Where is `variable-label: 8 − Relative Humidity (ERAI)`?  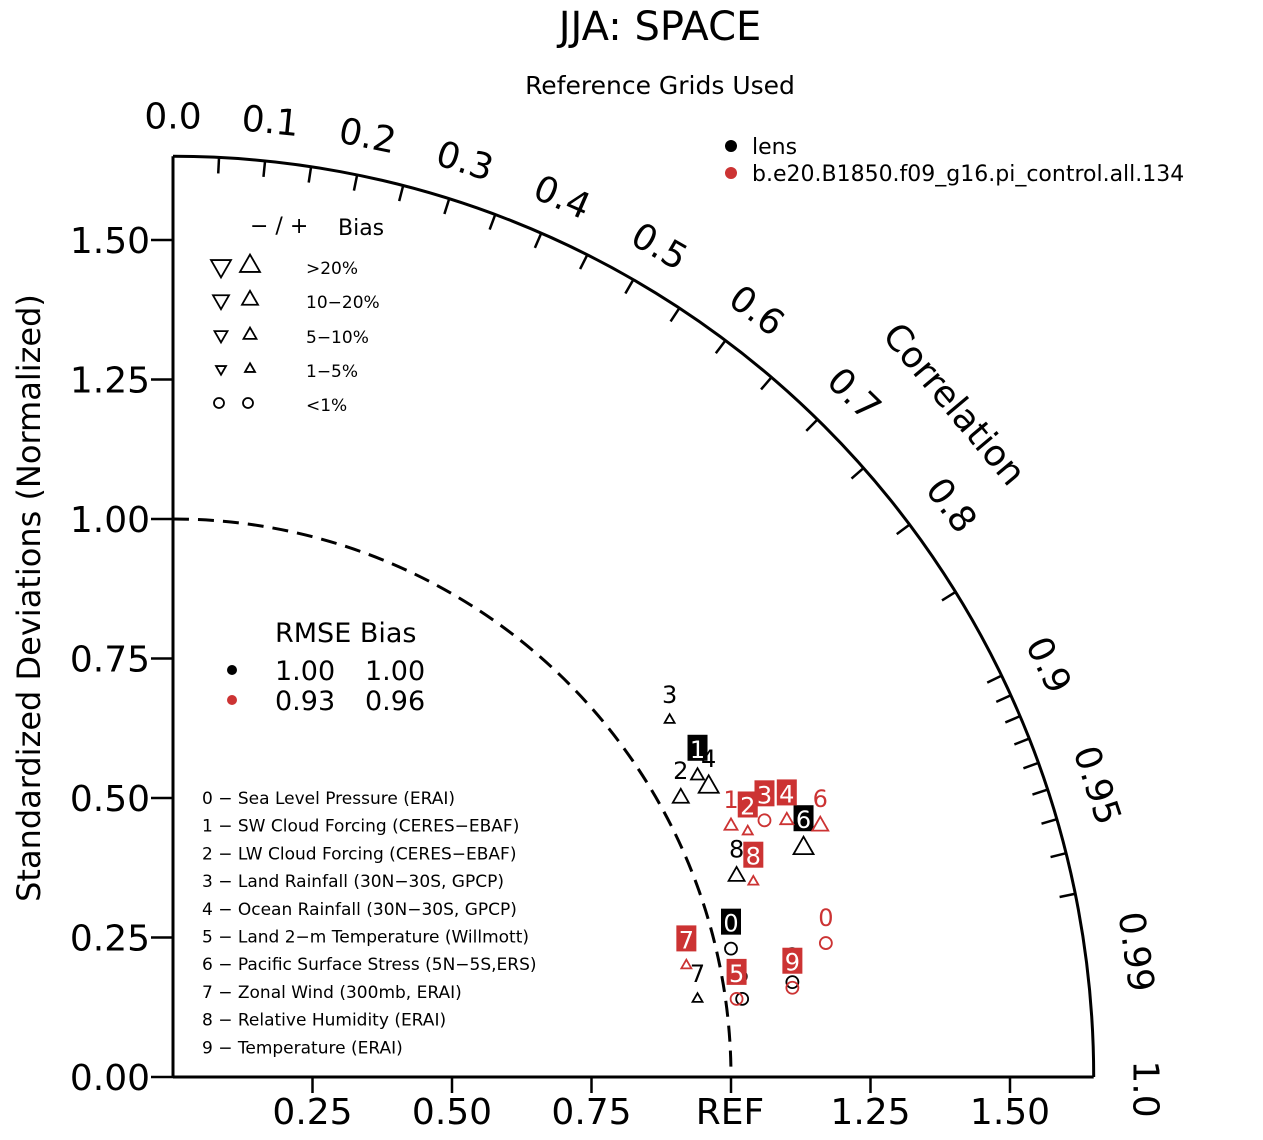
variable-label: 8 − Relative Humidity (ERAI) is located at coordinates (324, 1021).